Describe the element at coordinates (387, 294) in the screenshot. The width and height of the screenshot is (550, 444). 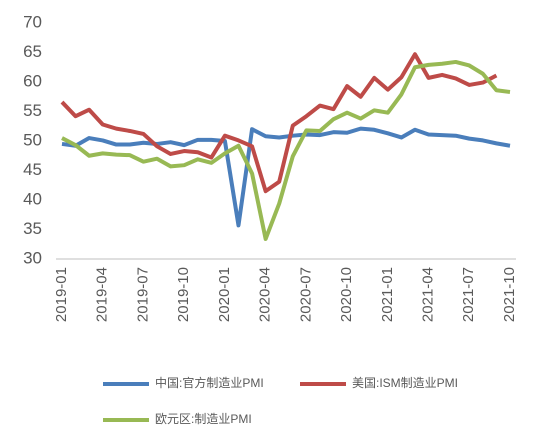
I see `x-tick-label: 2021-01` at that location.